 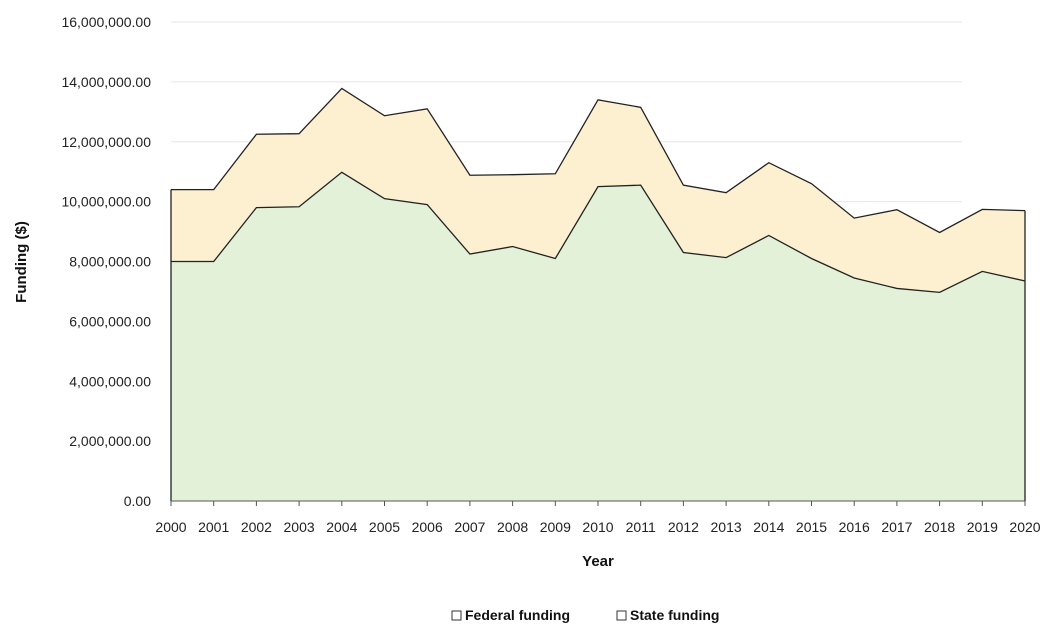 What do you see at coordinates (469, 527) in the screenshot?
I see `x-tick-label-2007: 2007` at bounding box center [469, 527].